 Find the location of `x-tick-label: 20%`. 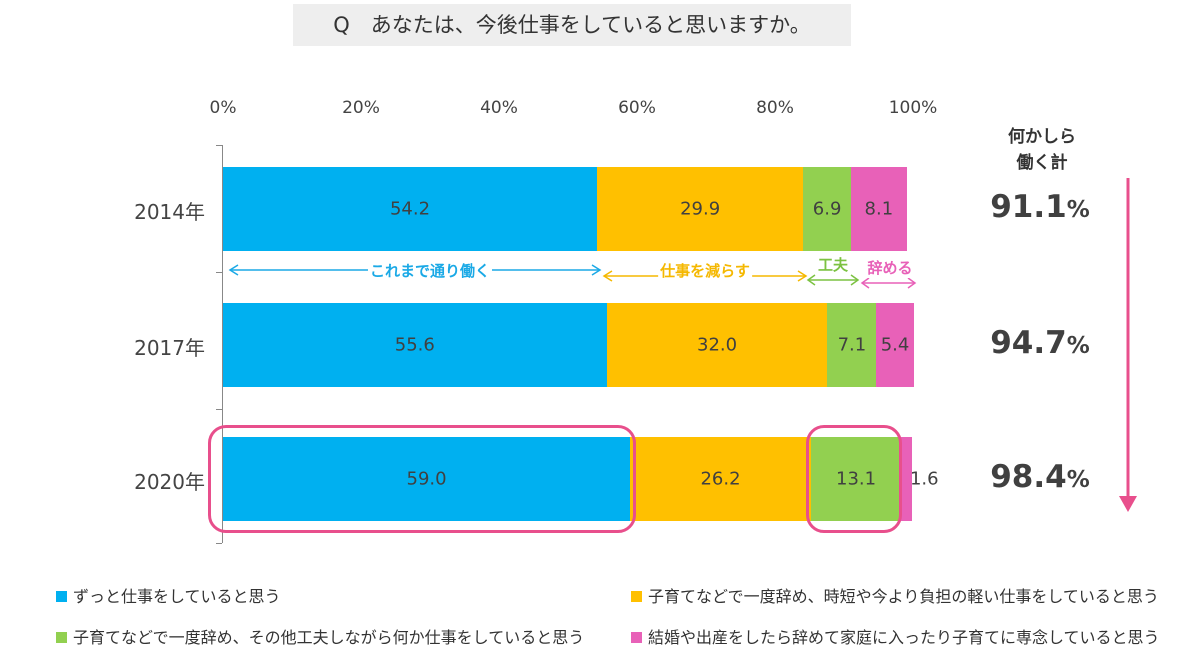

x-tick-label: 20% is located at coordinates (361, 108).